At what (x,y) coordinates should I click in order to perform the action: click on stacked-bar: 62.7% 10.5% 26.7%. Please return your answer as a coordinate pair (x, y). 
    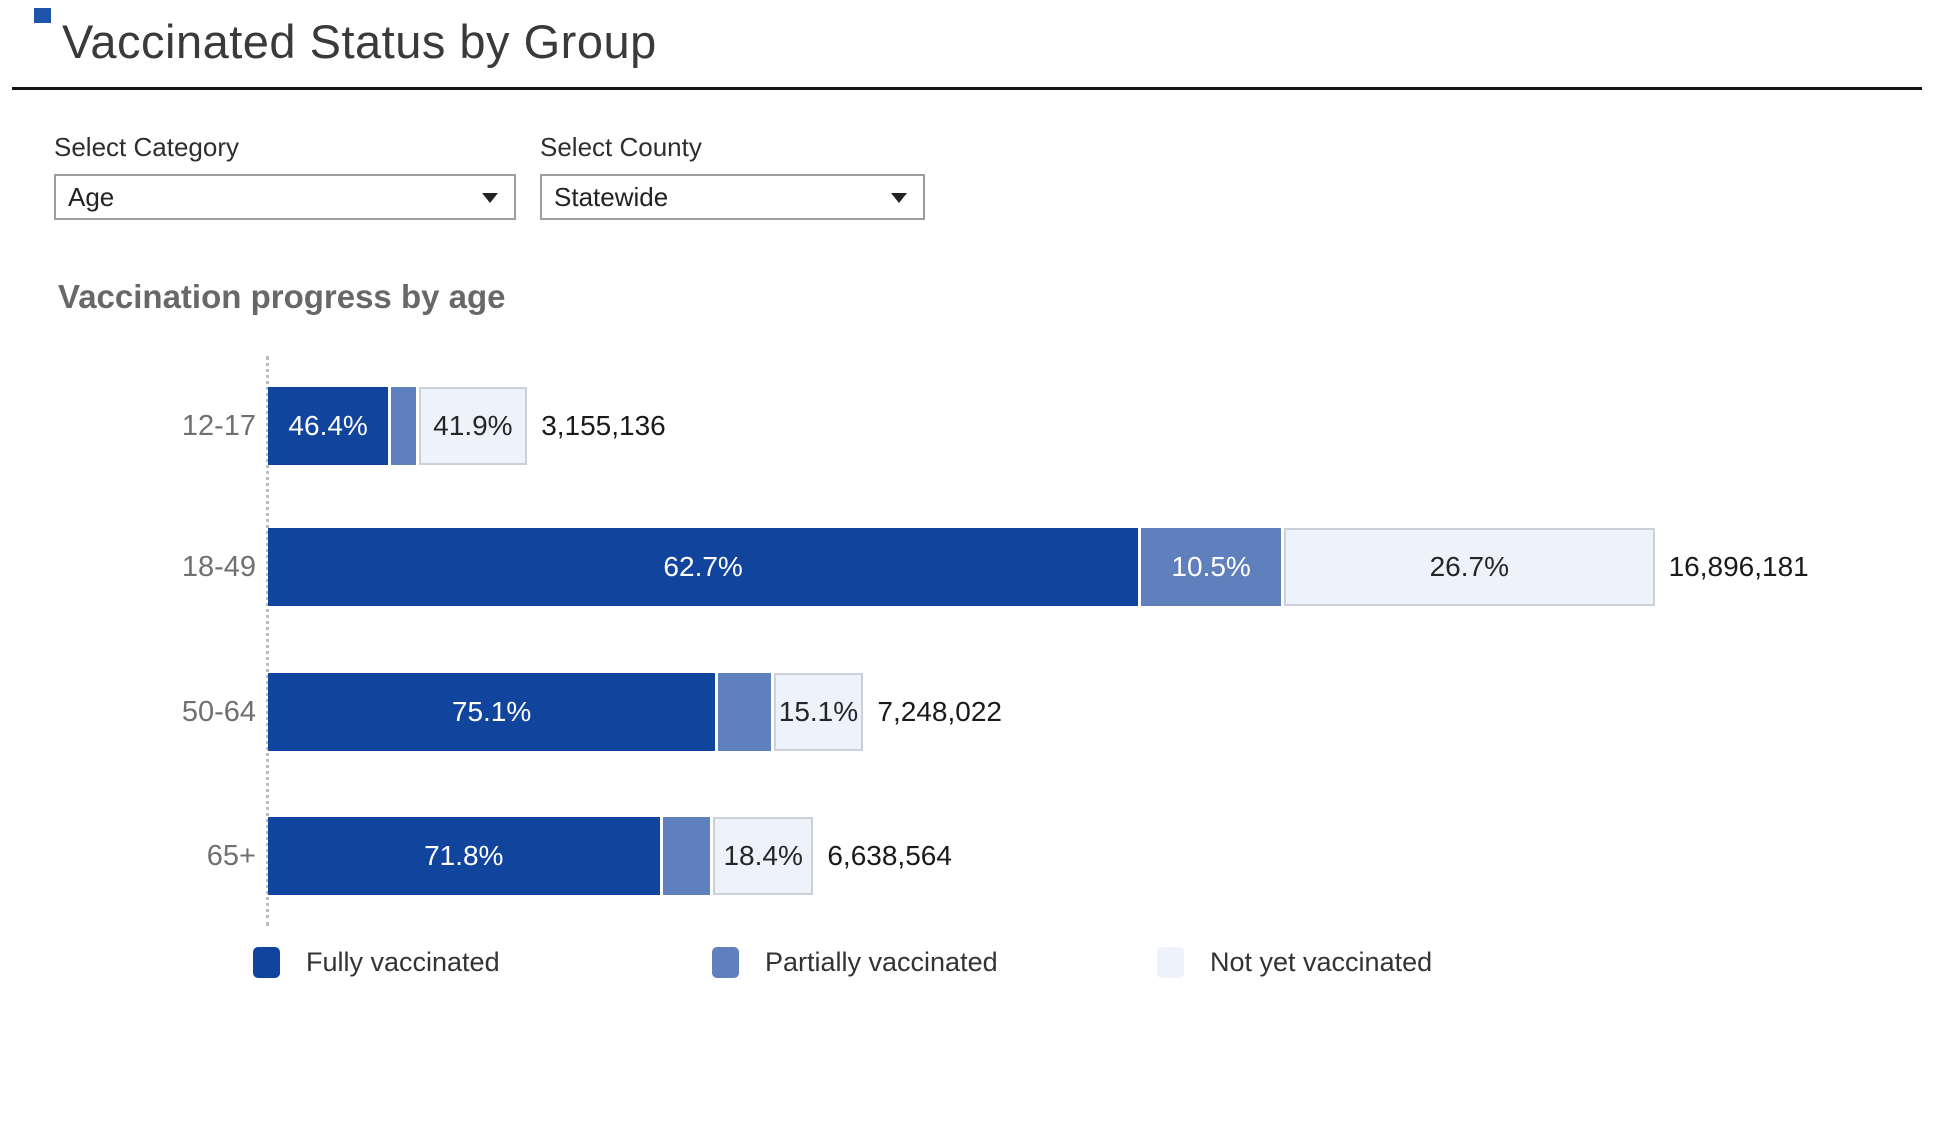
    Looking at the image, I should click on (962, 567).